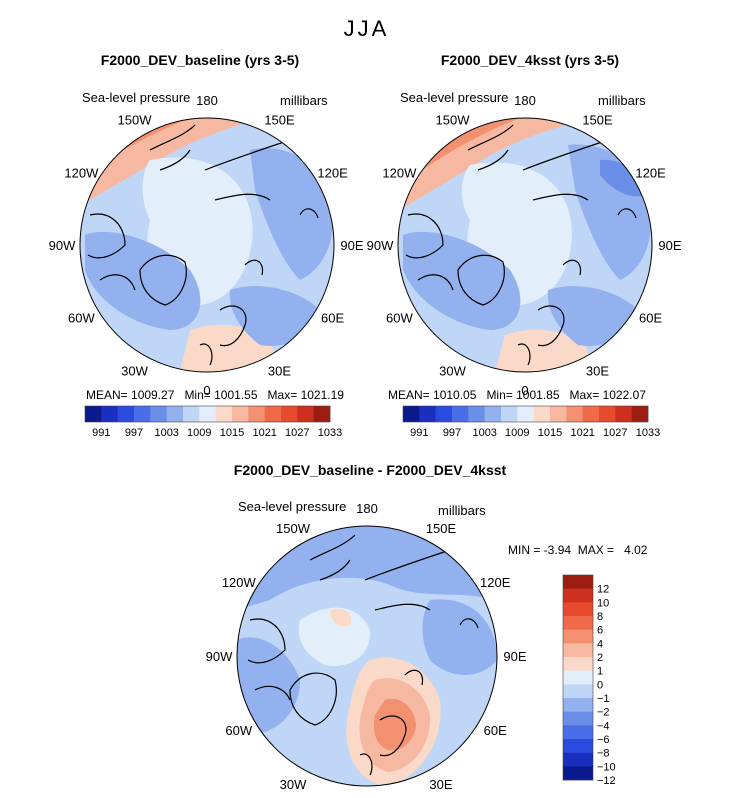  Describe the element at coordinates (622, 178) in the screenshot. I see `contour-siberia-core` at that location.